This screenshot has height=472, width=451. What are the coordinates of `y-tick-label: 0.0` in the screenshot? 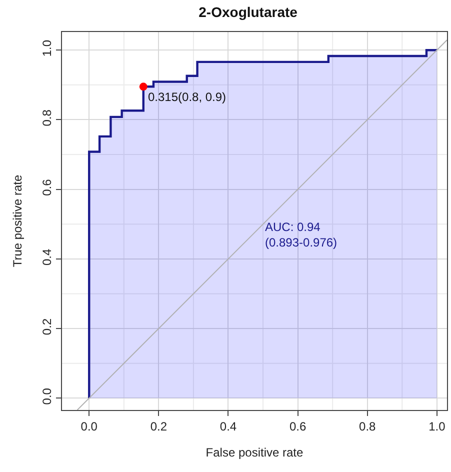 It's located at (47, 396).